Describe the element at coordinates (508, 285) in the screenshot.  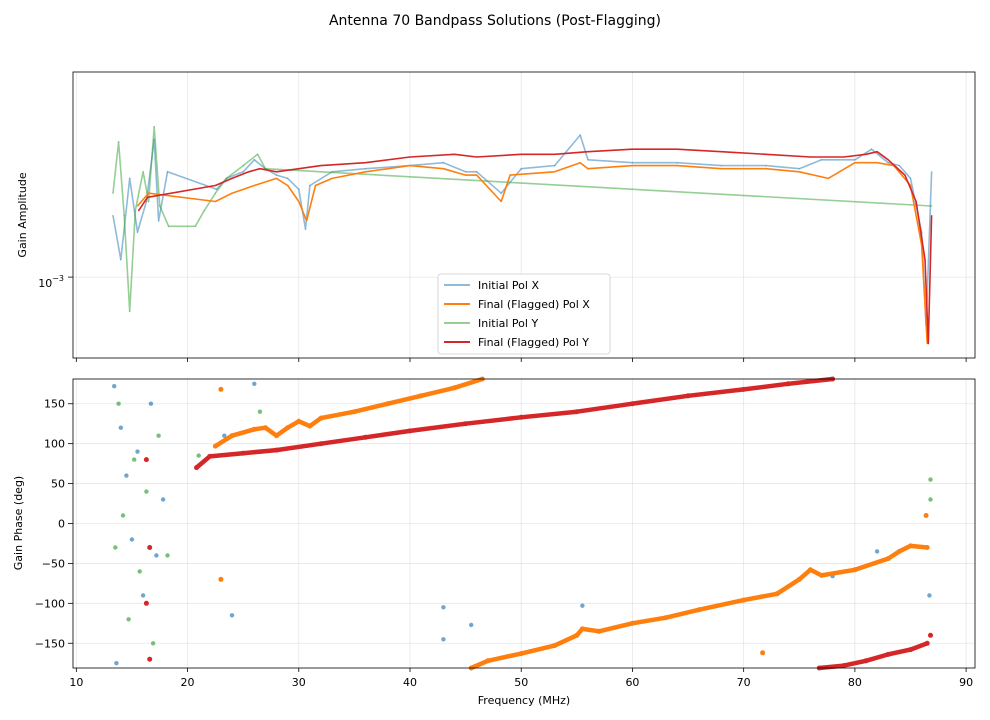
I see `legend-label-initial-pol-x: Initial Pol X` at that location.